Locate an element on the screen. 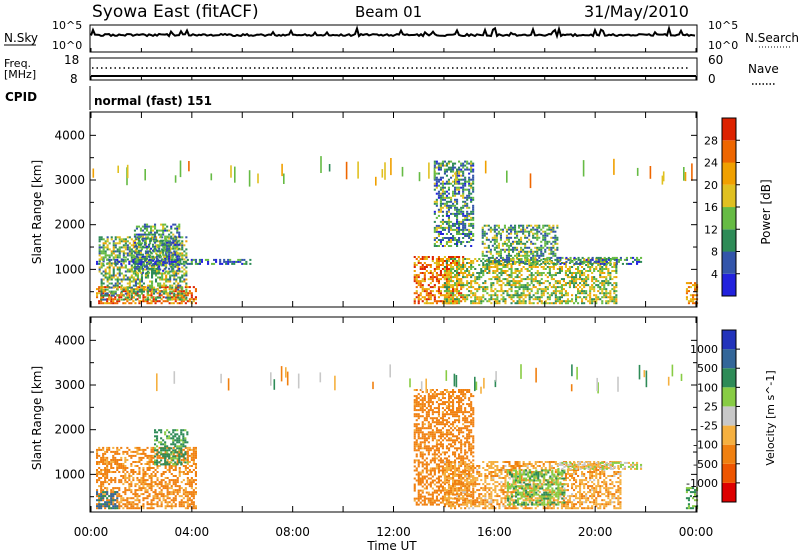 The image size is (800, 554). power-y-axis-label: Slant Range [km] is located at coordinates (37, 212).